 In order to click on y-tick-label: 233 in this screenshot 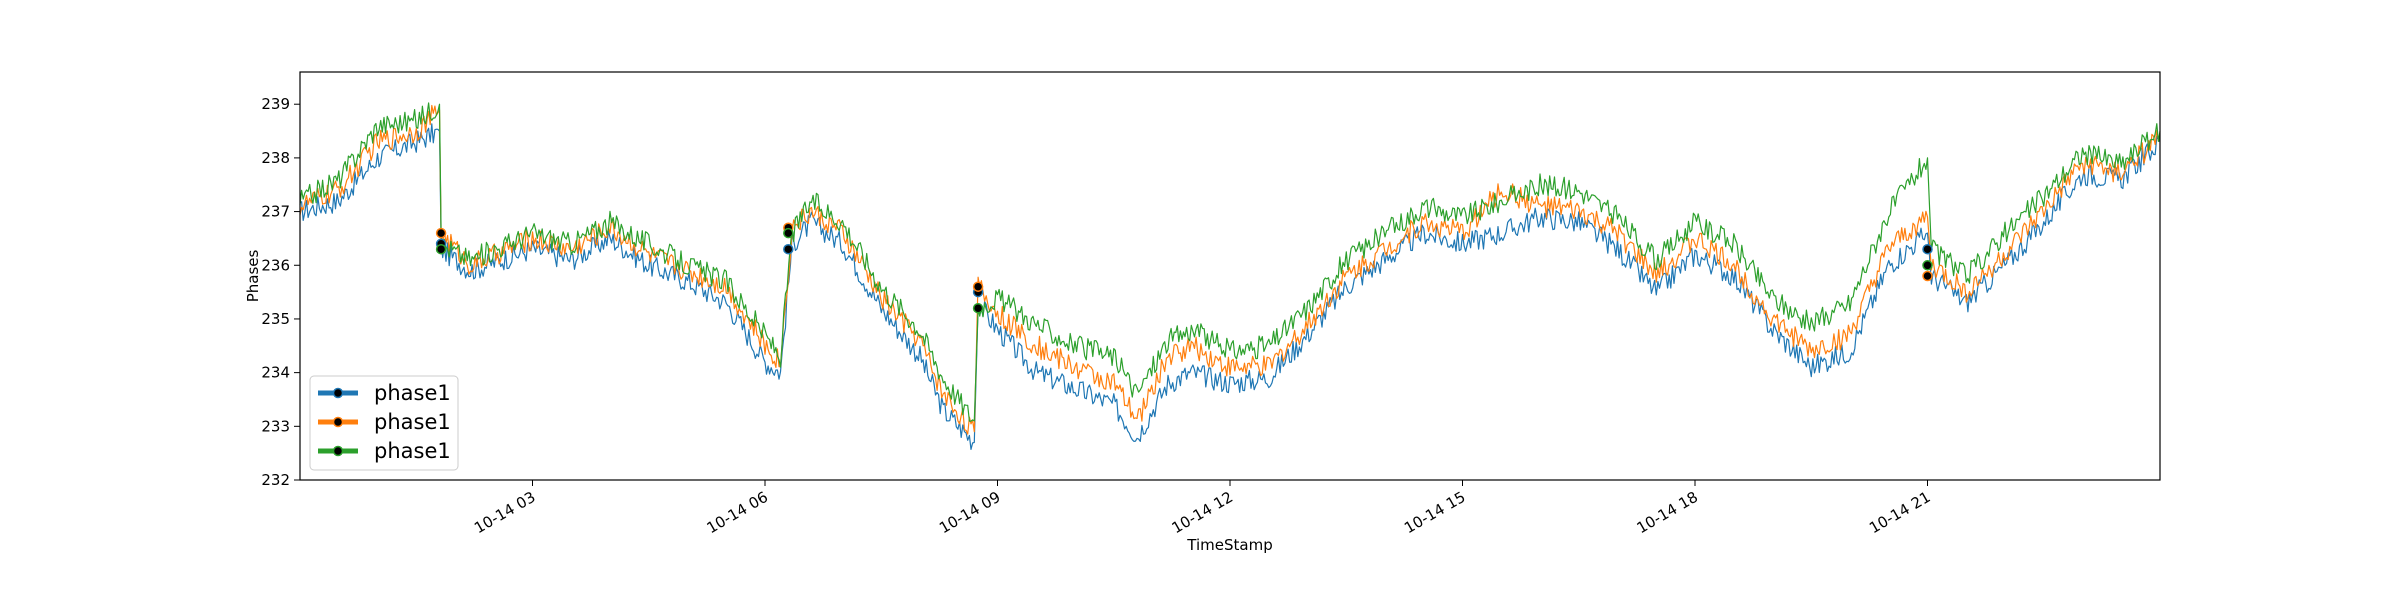, I will do `click(275, 426)`.